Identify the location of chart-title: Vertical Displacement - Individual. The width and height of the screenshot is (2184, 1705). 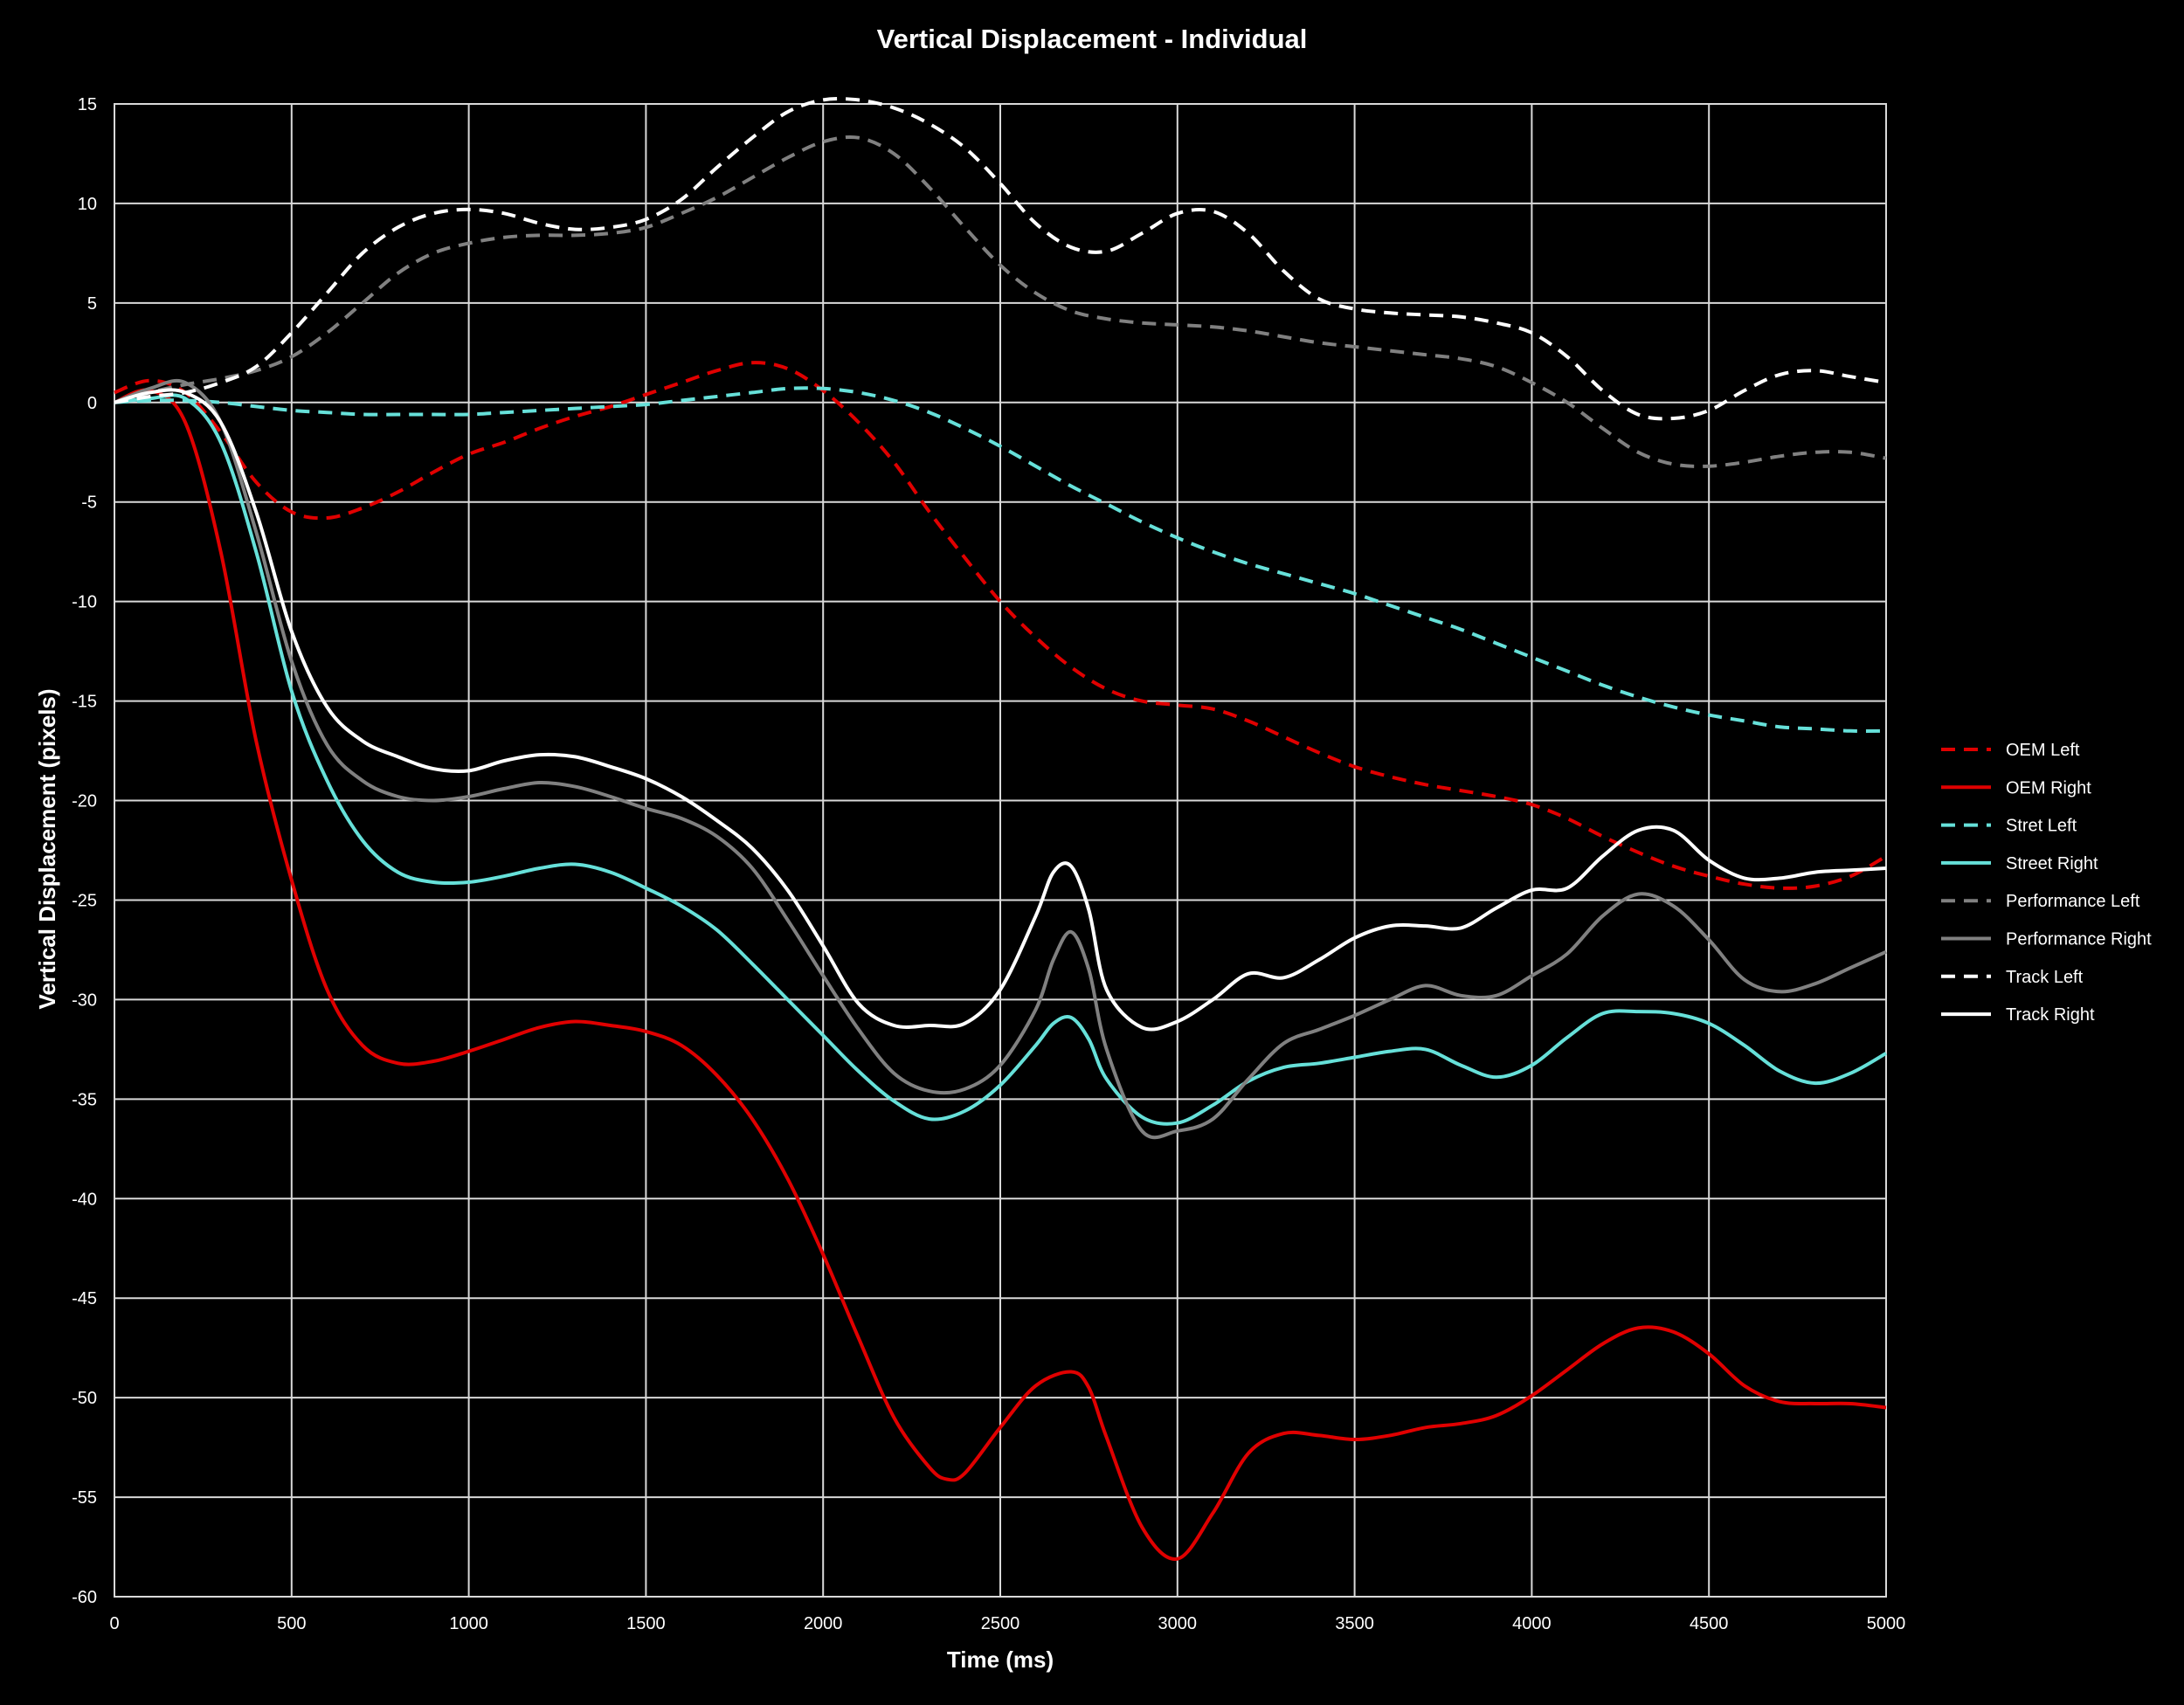
(1092, 39).